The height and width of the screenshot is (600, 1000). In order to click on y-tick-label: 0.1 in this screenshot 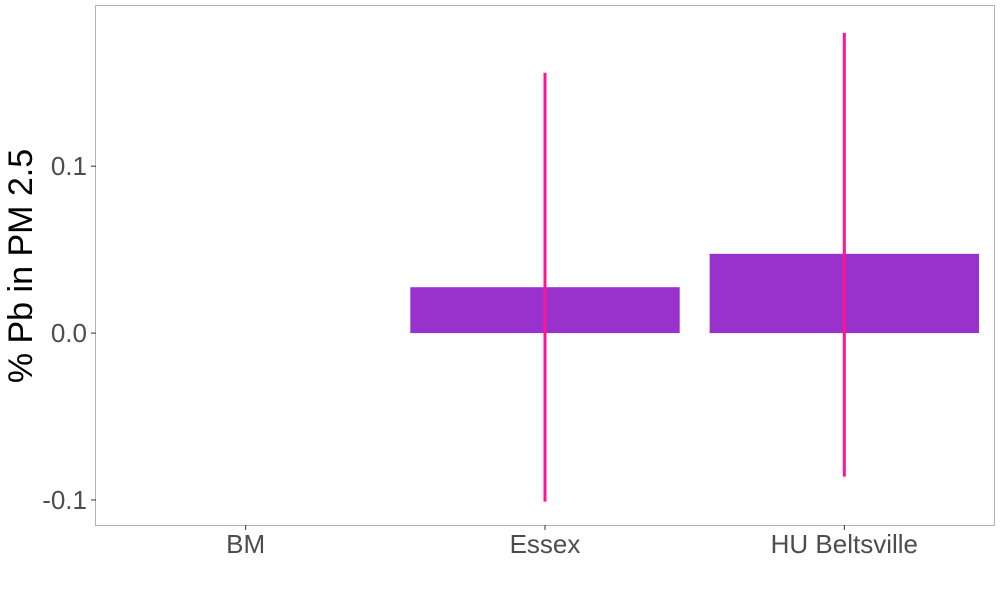, I will do `click(69, 166)`.